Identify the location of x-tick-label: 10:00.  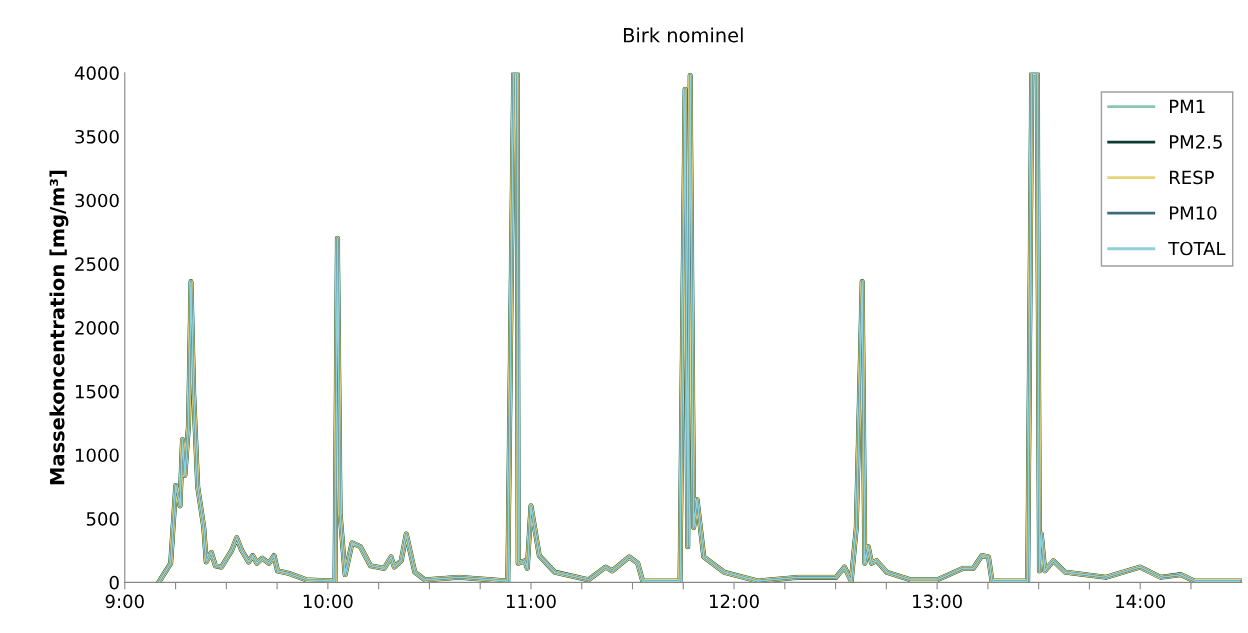
(328, 601).